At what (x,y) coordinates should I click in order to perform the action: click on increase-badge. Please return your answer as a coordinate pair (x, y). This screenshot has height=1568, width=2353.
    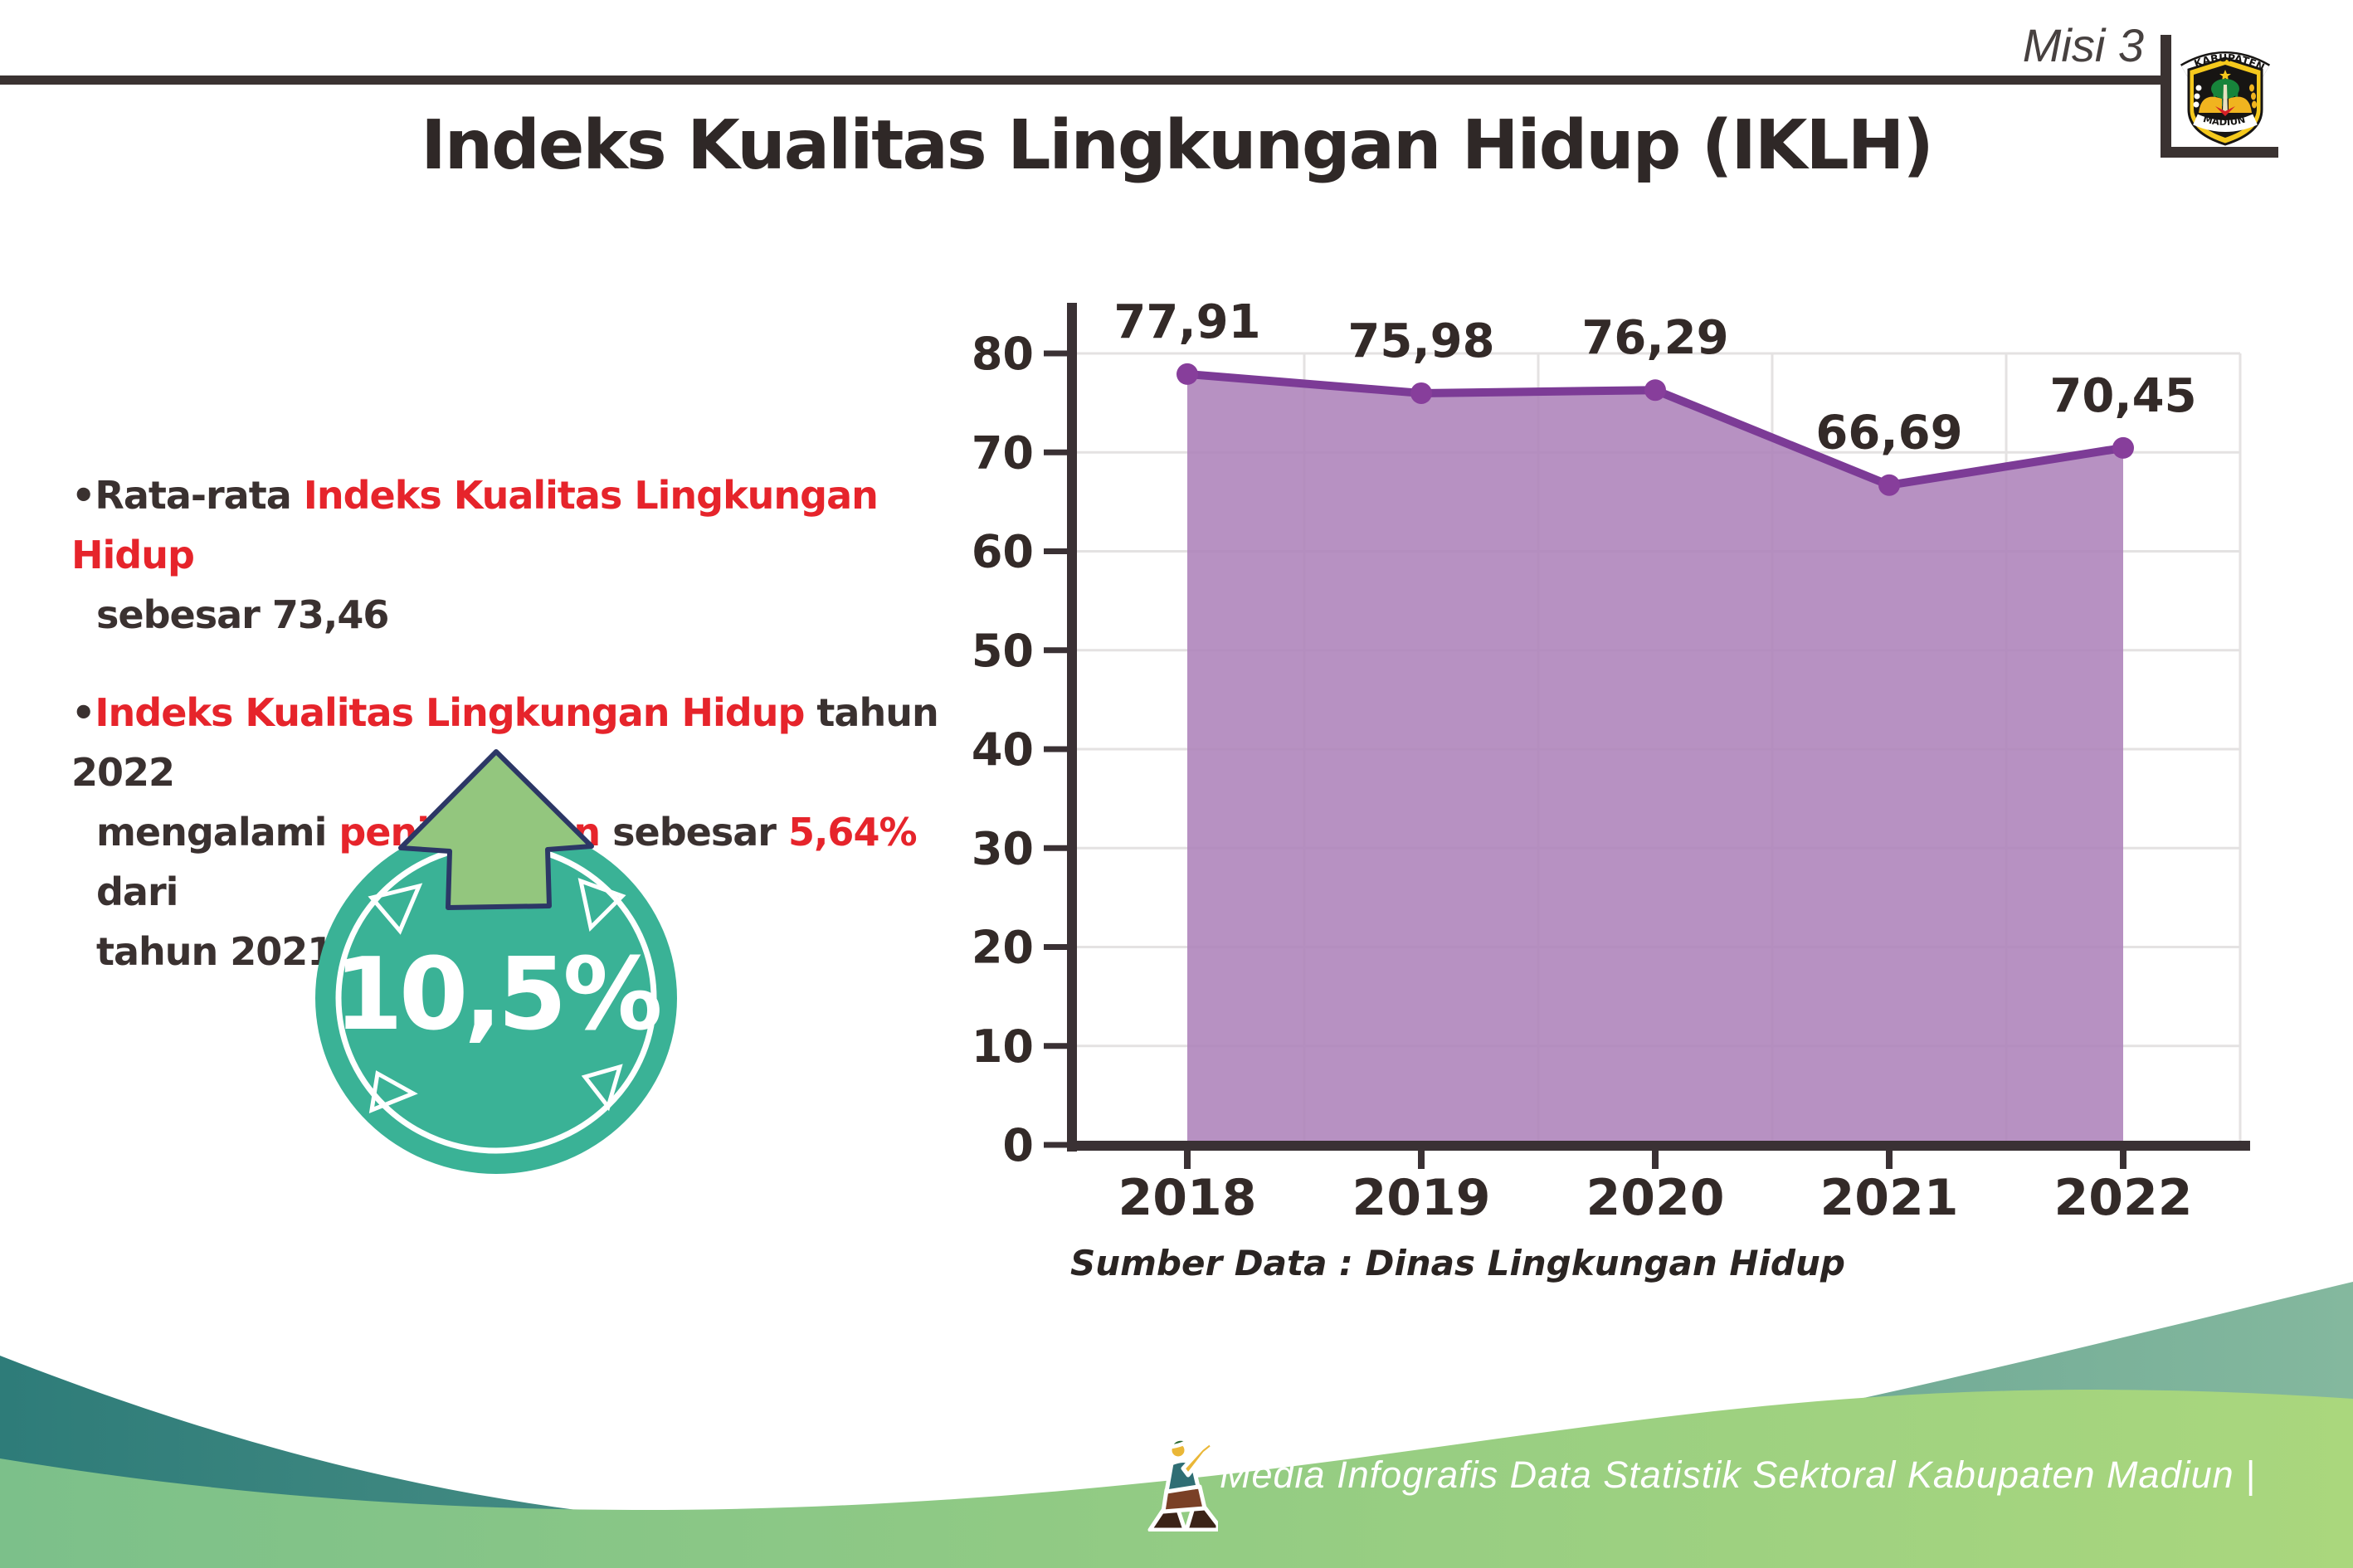
    Looking at the image, I should click on (496, 961).